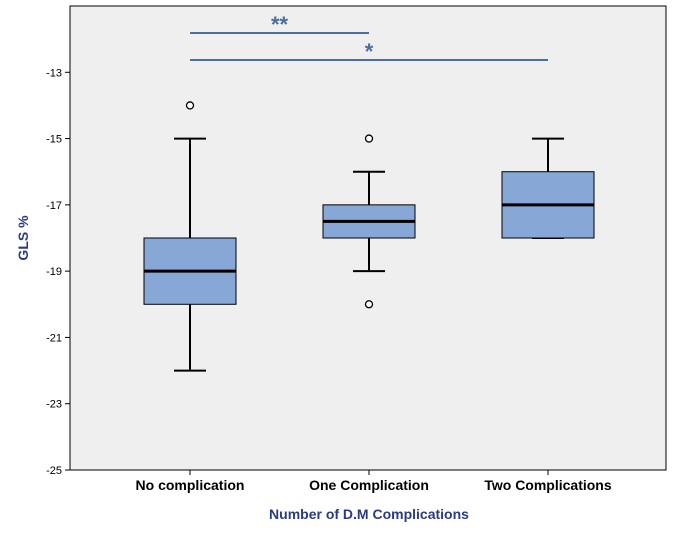 The height and width of the screenshot is (545, 676). What do you see at coordinates (54, 272) in the screenshot?
I see `y-tick-label: -19` at bounding box center [54, 272].